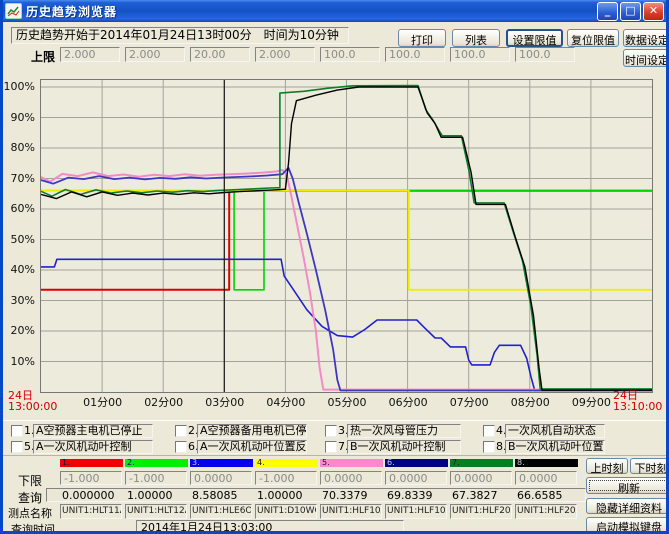  I want to click on lower-limit-field-8: 0.0000, so click(546, 478).